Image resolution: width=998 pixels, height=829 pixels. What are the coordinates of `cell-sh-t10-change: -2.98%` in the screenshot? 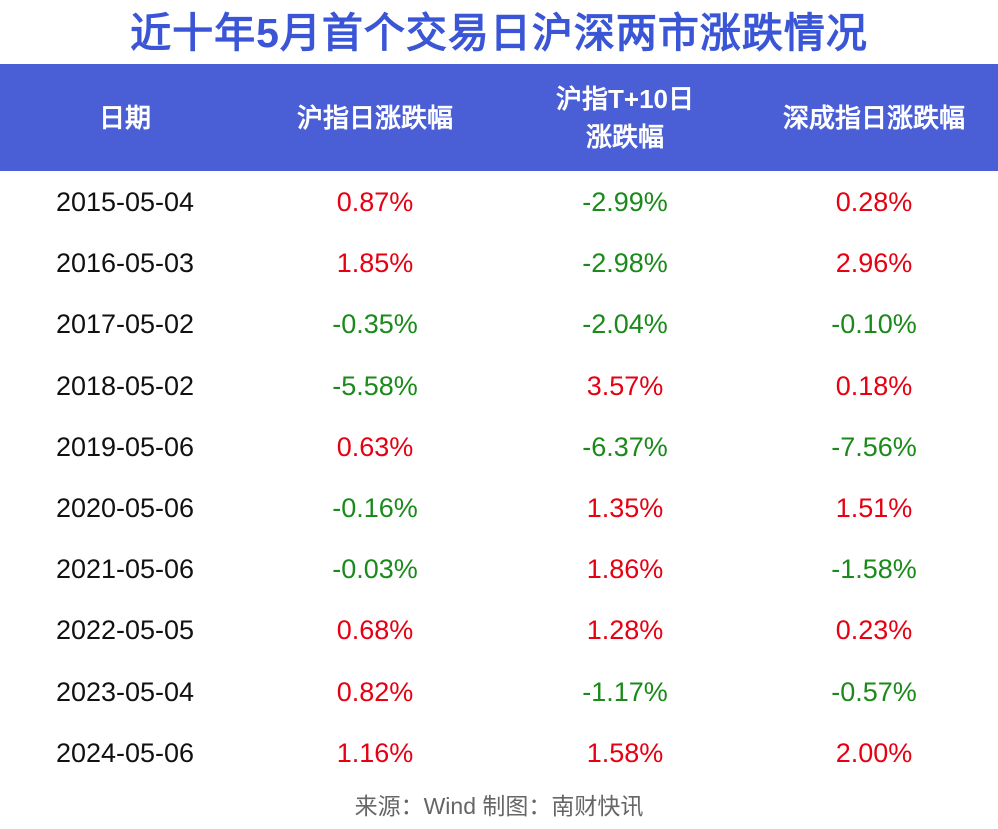 It's located at (625, 263).